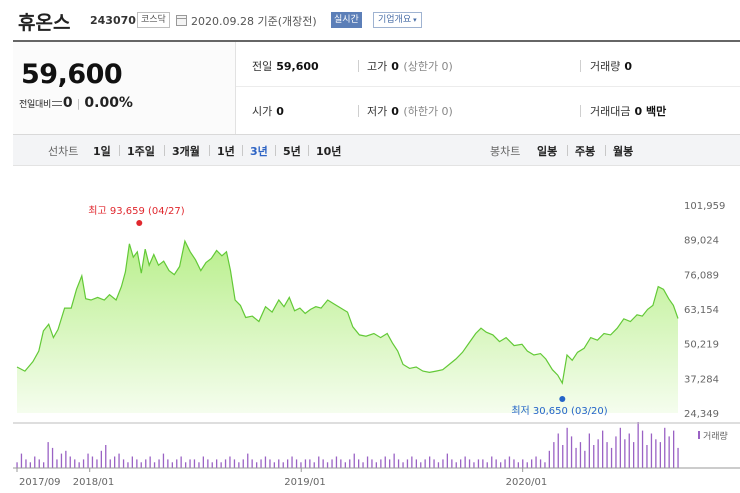 This screenshot has width=740, height=493. What do you see at coordinates (527, 482) in the screenshot?
I see `x-tick-label: 2020/01` at bounding box center [527, 482].